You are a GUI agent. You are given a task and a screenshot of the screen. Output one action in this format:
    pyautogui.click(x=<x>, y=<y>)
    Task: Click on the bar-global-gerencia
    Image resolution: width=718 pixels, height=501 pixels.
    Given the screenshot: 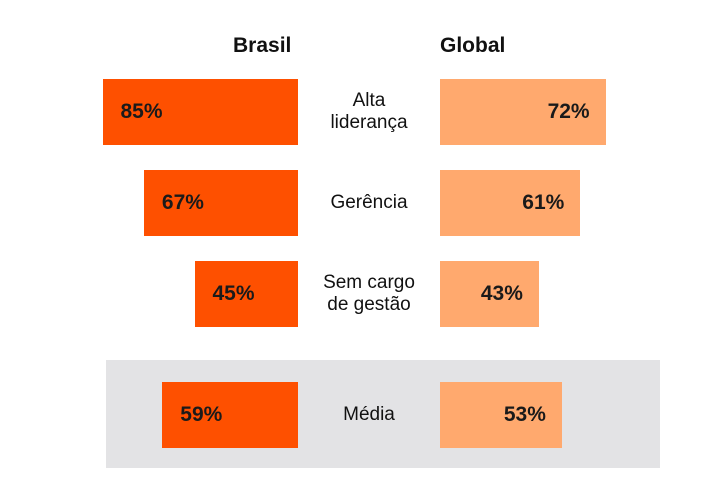 What is the action you would take?
    pyautogui.click(x=510, y=203)
    